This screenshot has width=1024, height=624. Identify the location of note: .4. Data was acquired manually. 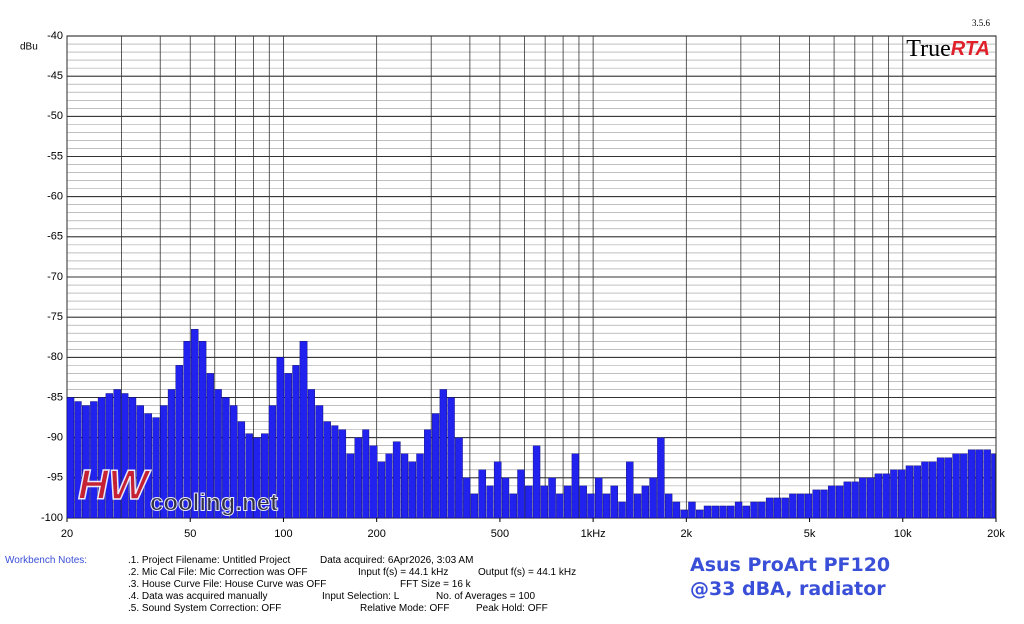
(198, 596).